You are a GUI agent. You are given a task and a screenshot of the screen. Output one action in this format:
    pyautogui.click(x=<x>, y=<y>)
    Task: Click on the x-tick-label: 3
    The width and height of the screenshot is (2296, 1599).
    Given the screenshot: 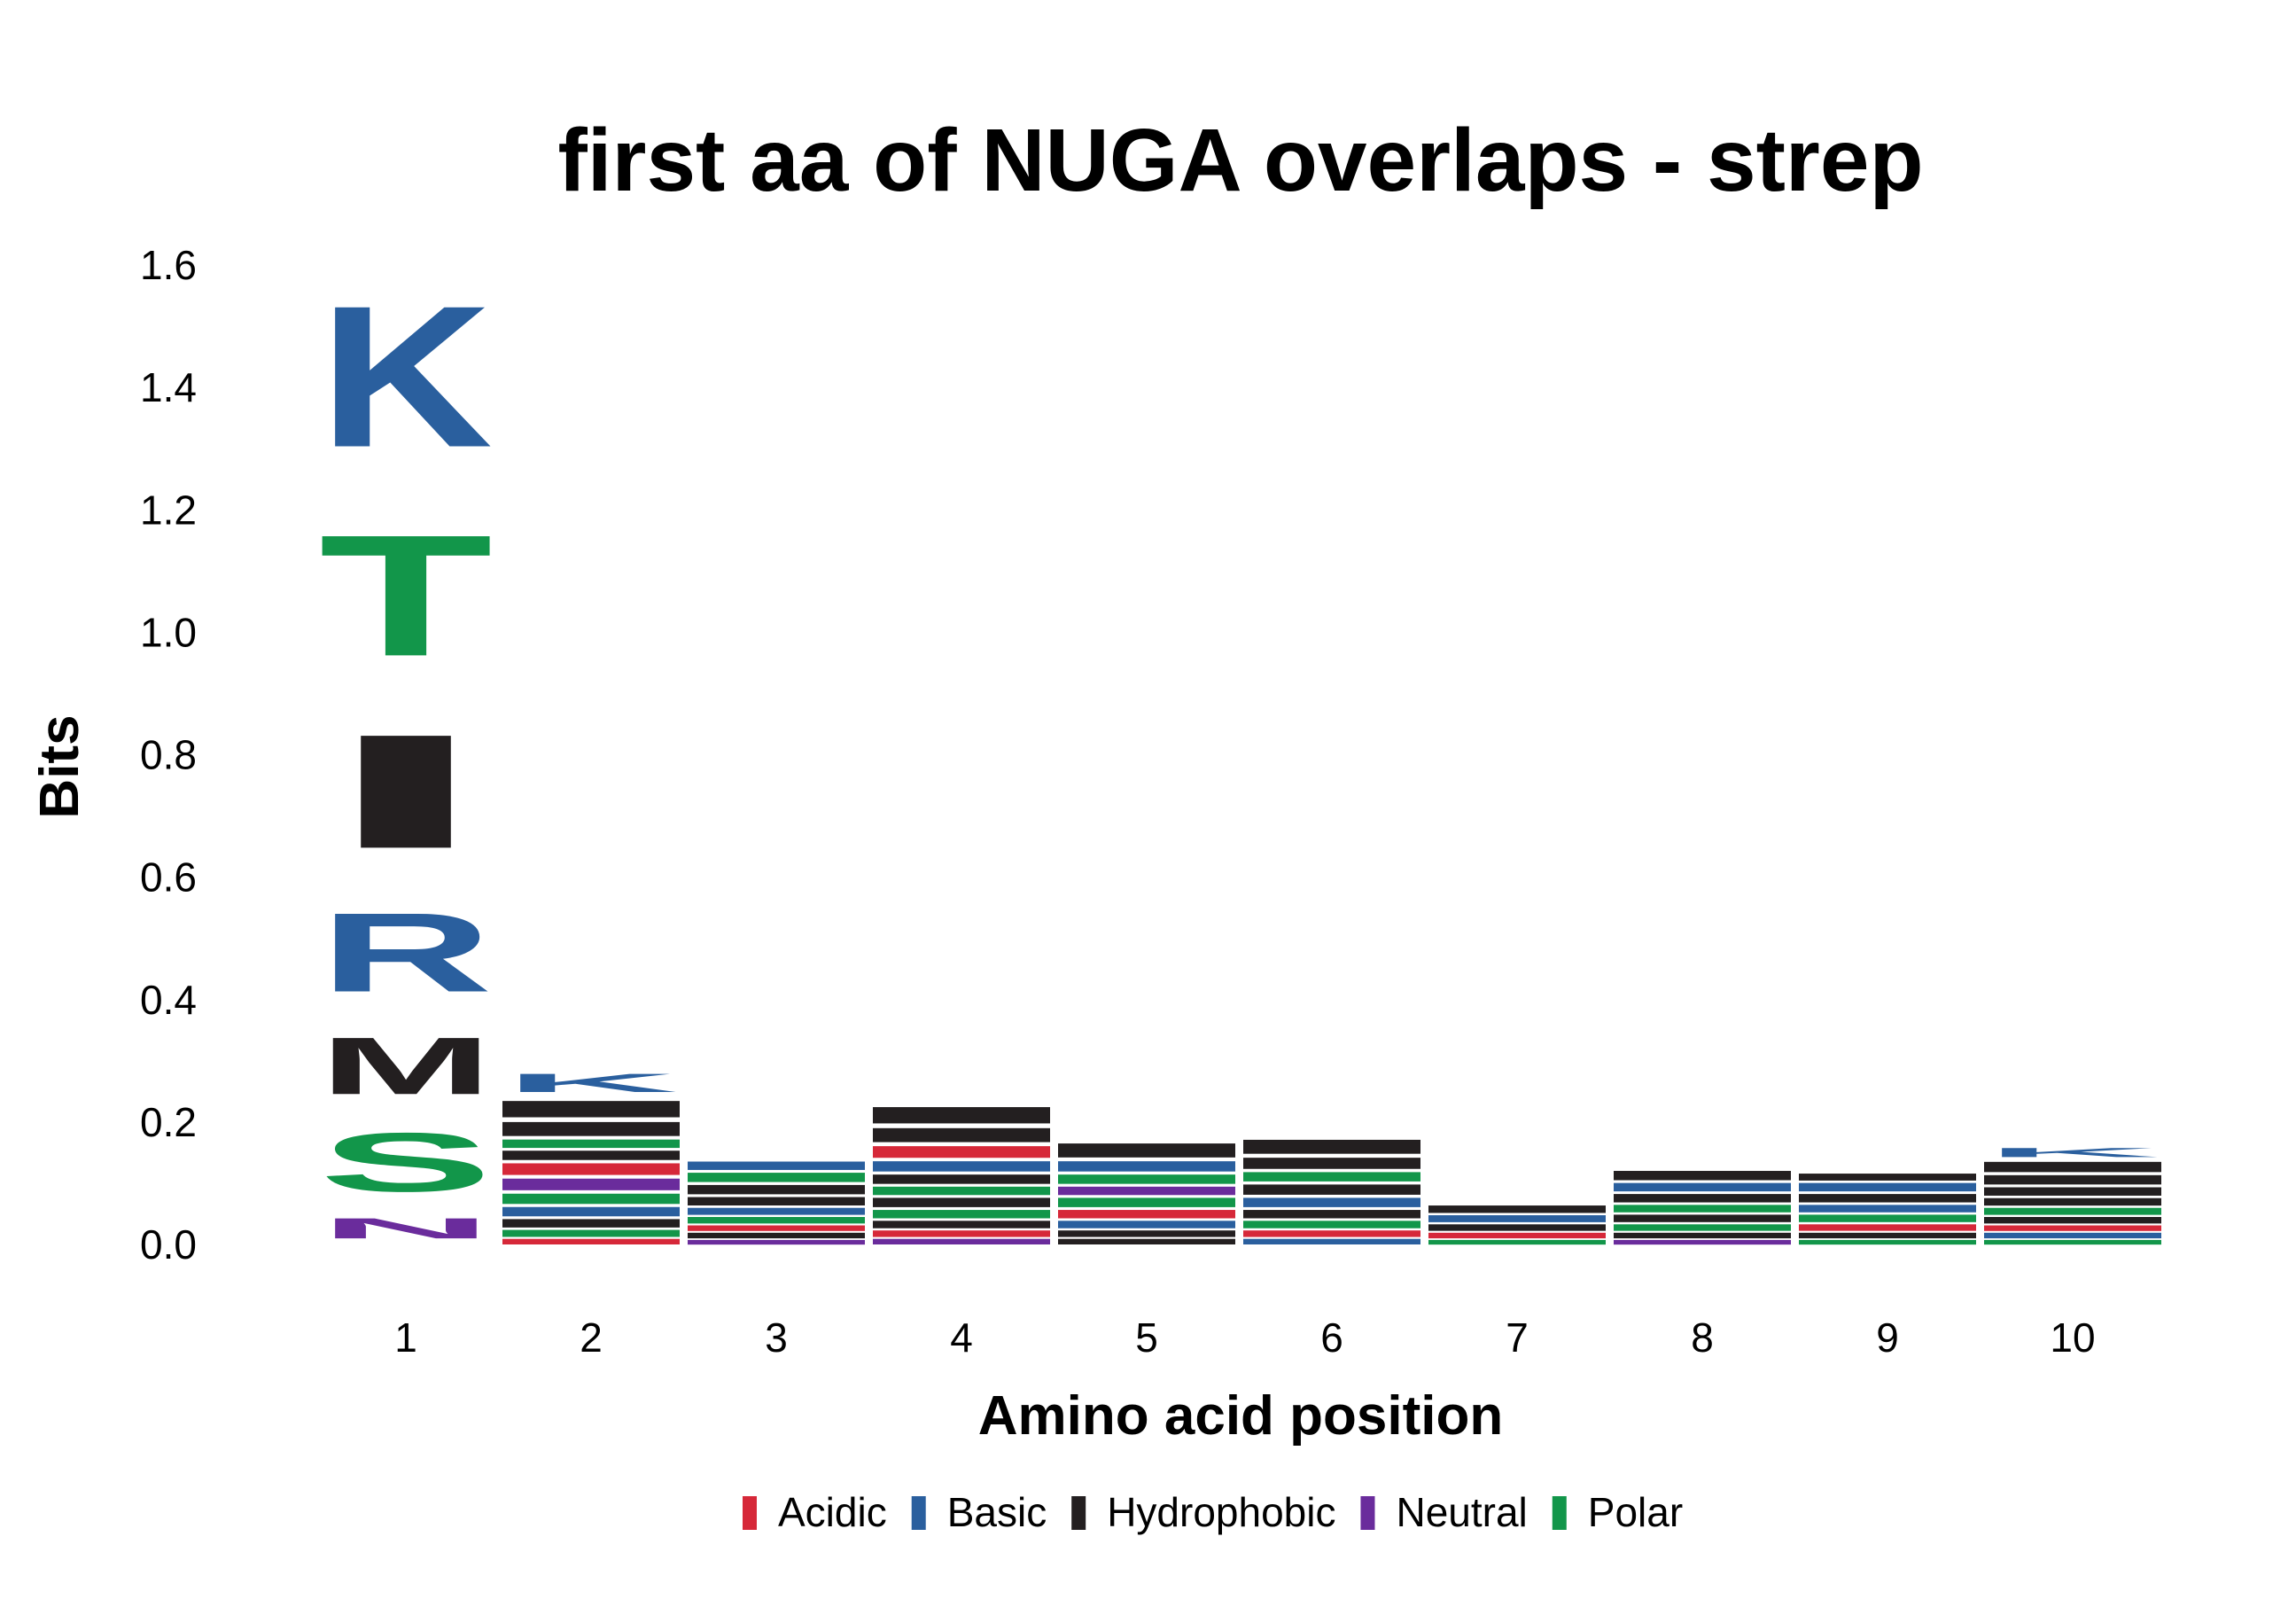 What is the action you would take?
    pyautogui.click(x=776, y=1337)
    